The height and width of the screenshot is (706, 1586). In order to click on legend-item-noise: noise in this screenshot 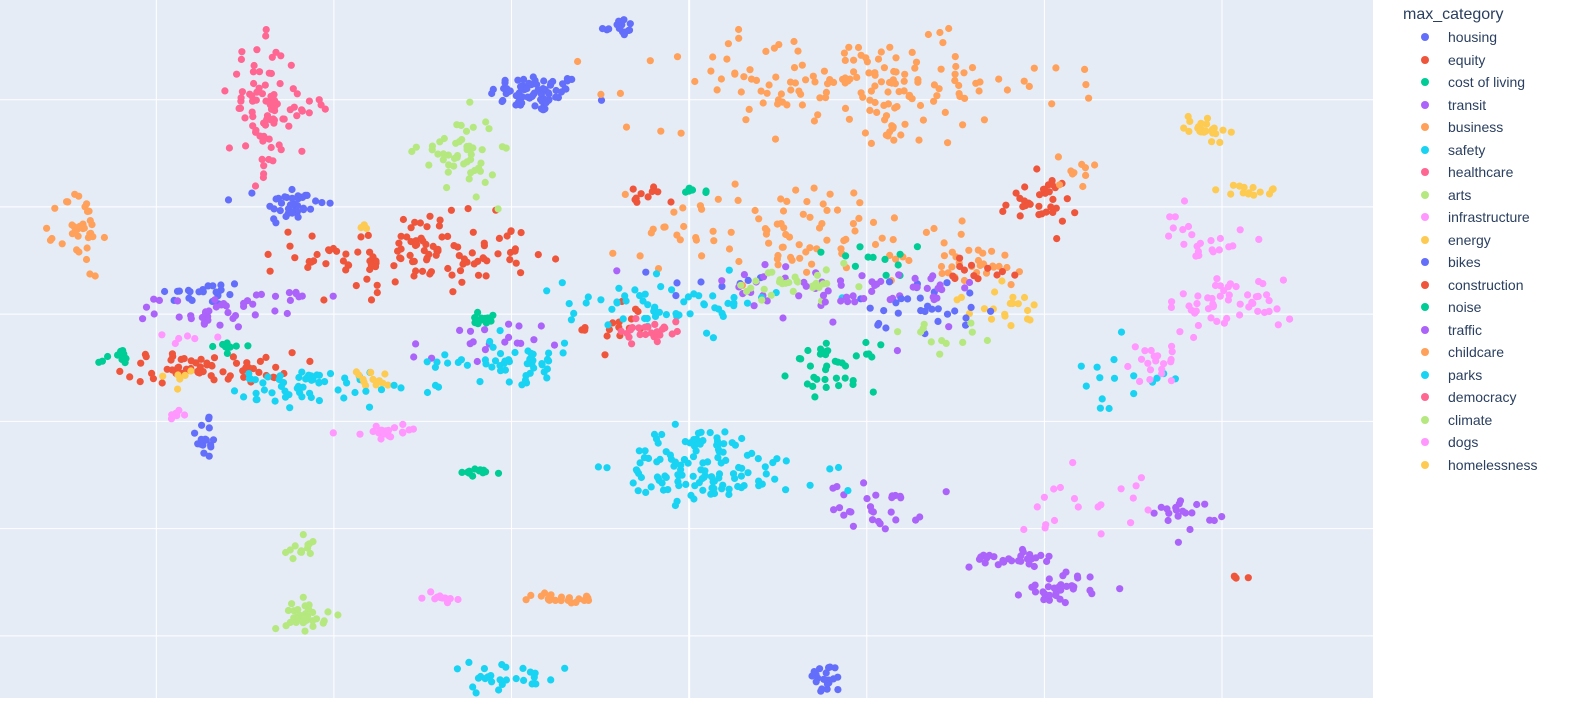, I will do `click(1491, 307)`.